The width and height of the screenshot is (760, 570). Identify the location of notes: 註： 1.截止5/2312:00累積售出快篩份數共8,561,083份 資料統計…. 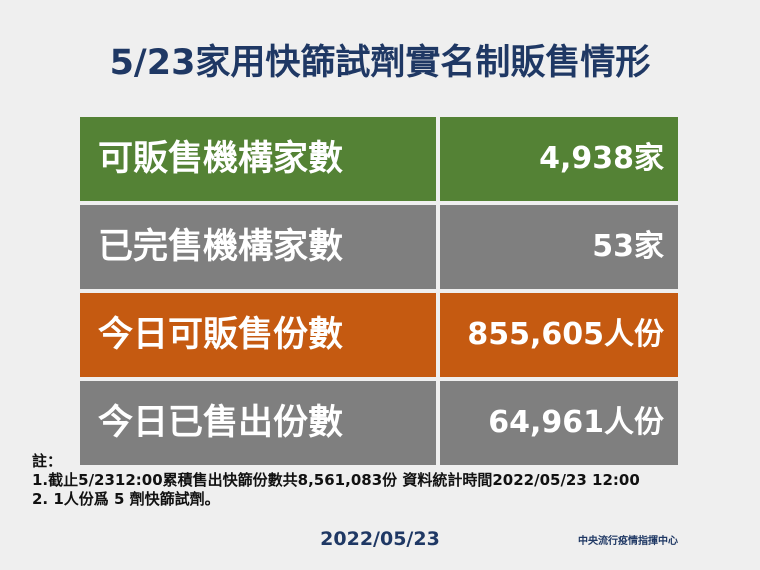
(336, 480).